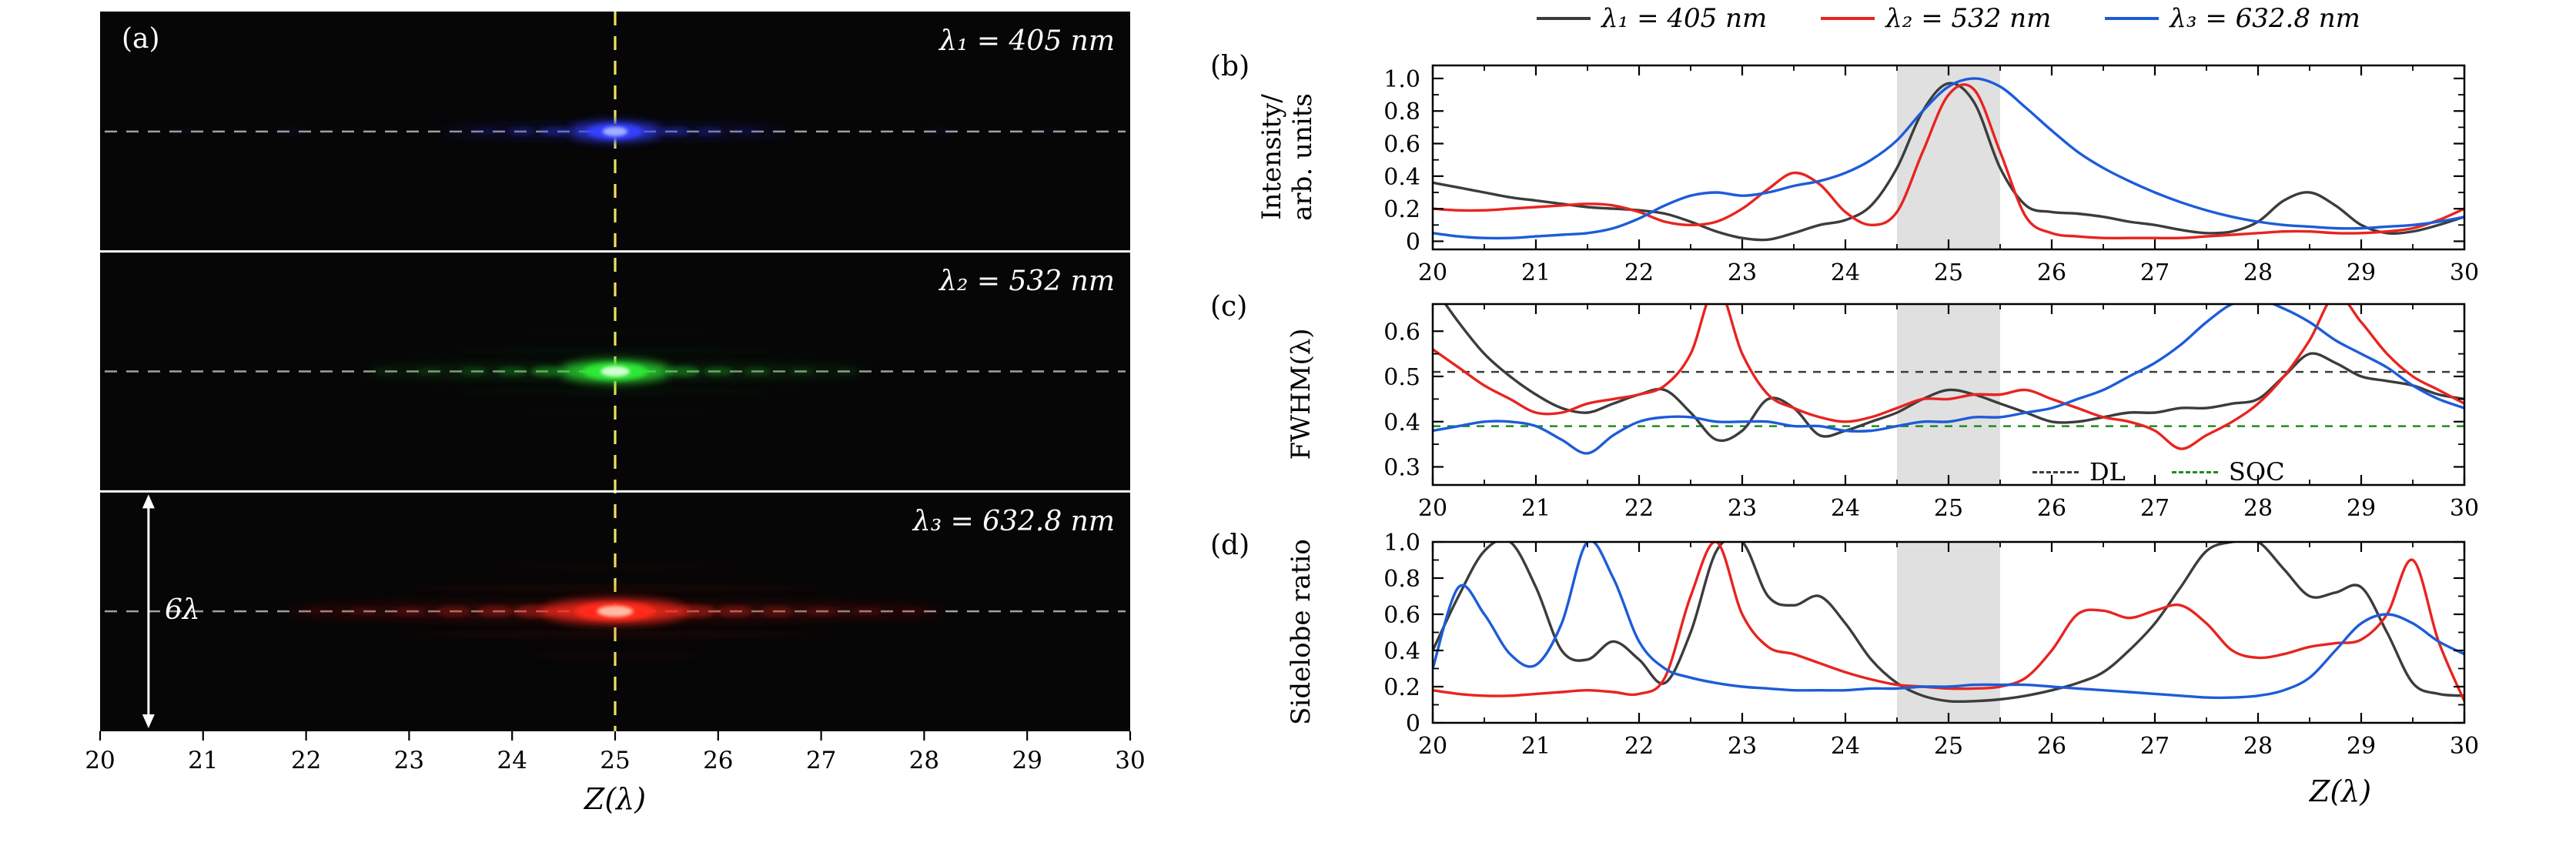 The width and height of the screenshot is (2576, 856). I want to click on panel-d-label: (d), so click(1230, 545).